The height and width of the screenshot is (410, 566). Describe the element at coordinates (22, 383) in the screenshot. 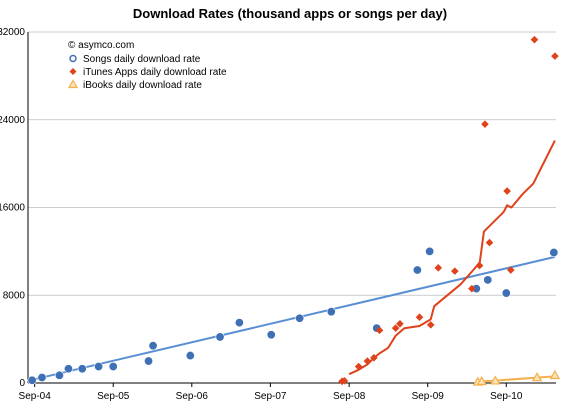

I see `y-tick-label: 0` at that location.